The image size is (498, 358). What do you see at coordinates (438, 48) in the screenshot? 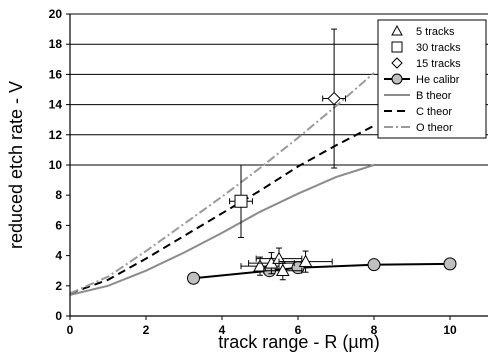
I see `legend-label: 30 tracks` at bounding box center [438, 48].